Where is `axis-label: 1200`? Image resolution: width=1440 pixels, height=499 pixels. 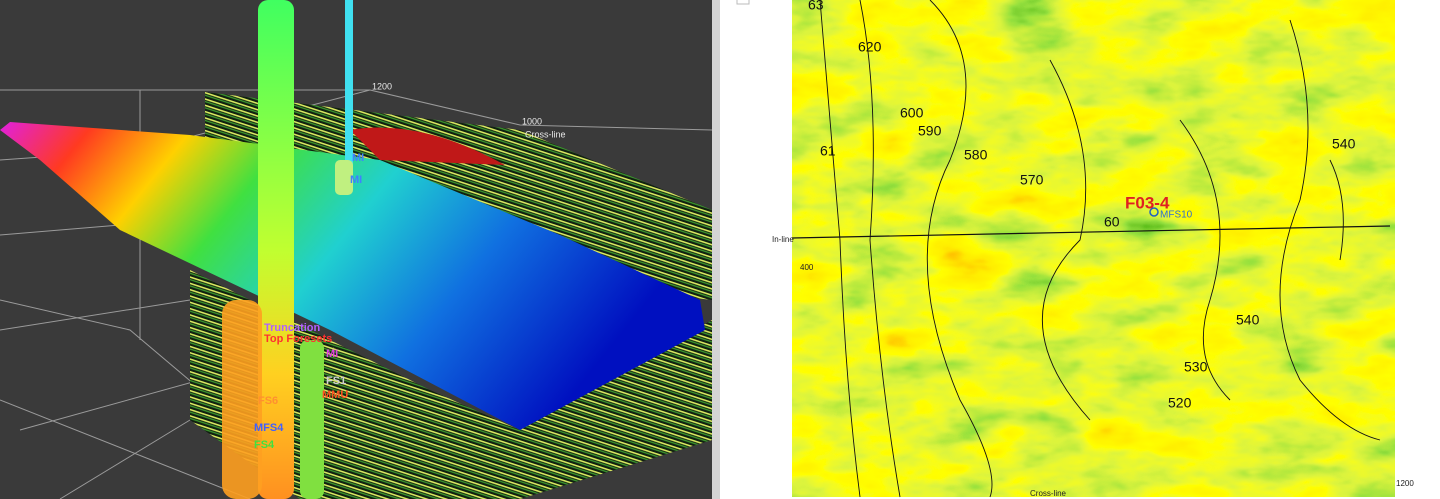 axis-label: 1200 is located at coordinates (382, 86).